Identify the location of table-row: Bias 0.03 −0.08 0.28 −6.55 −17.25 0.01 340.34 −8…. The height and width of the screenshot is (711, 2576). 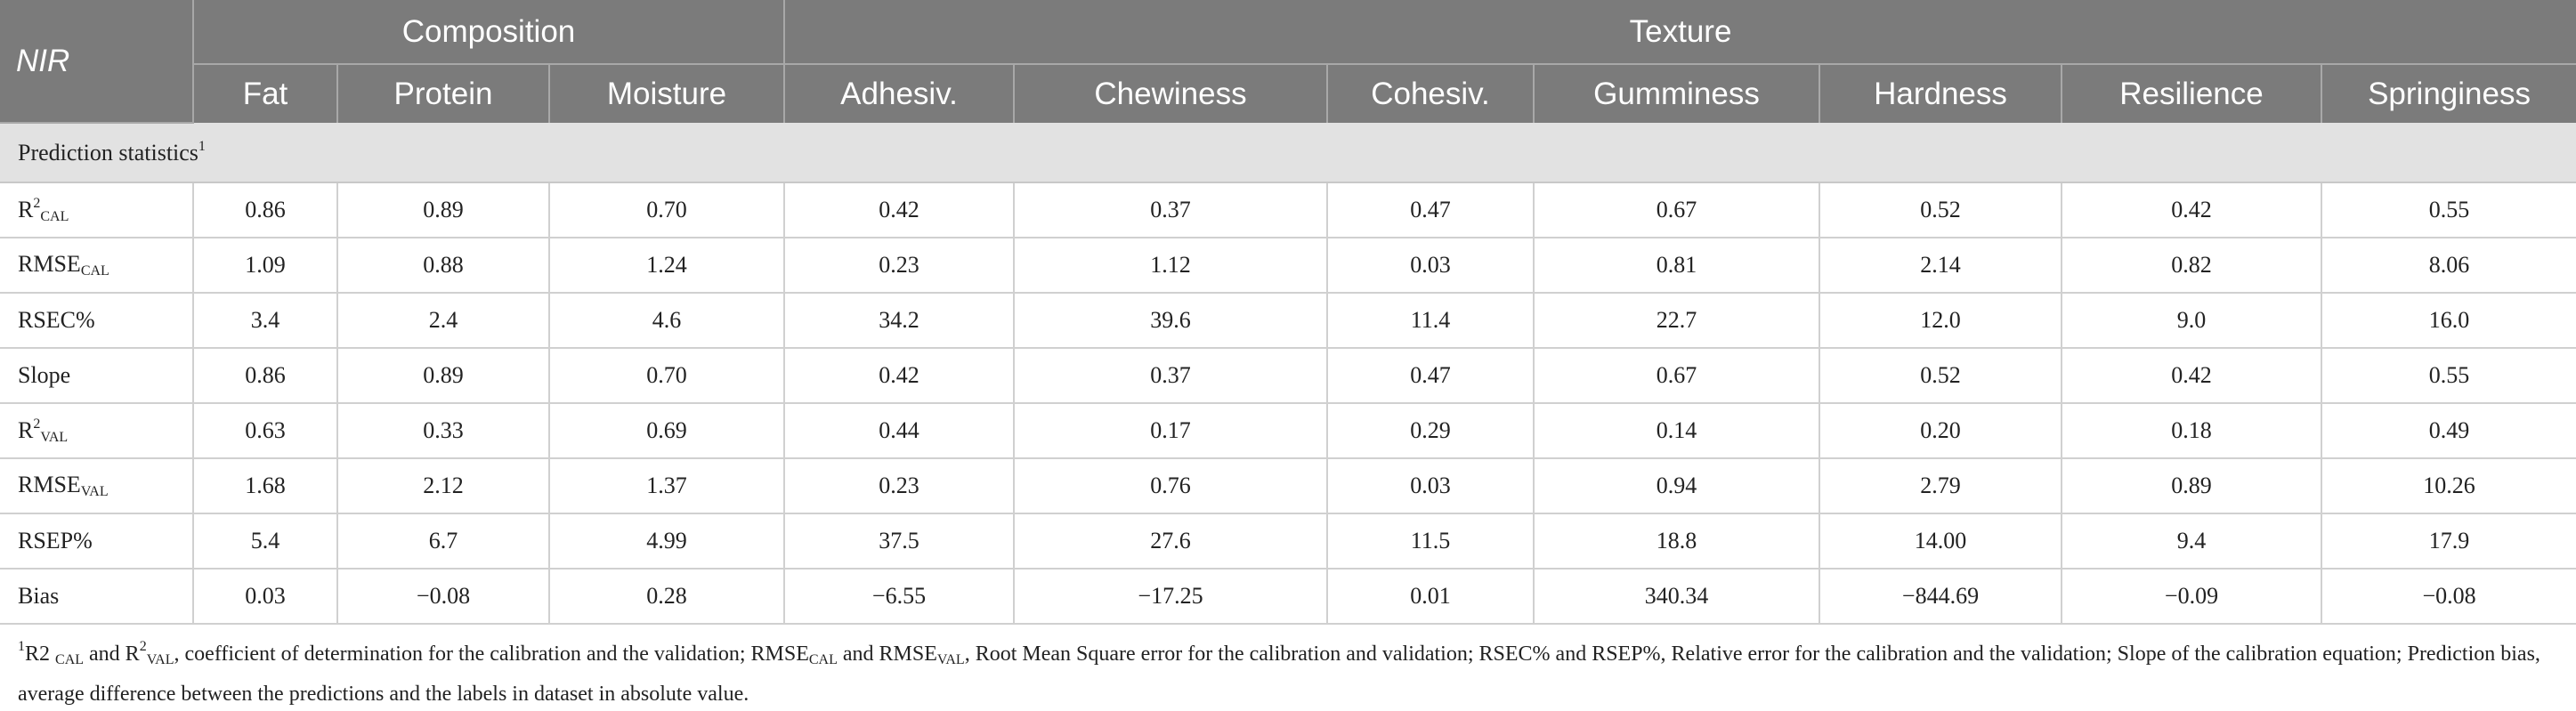
(1288, 597).